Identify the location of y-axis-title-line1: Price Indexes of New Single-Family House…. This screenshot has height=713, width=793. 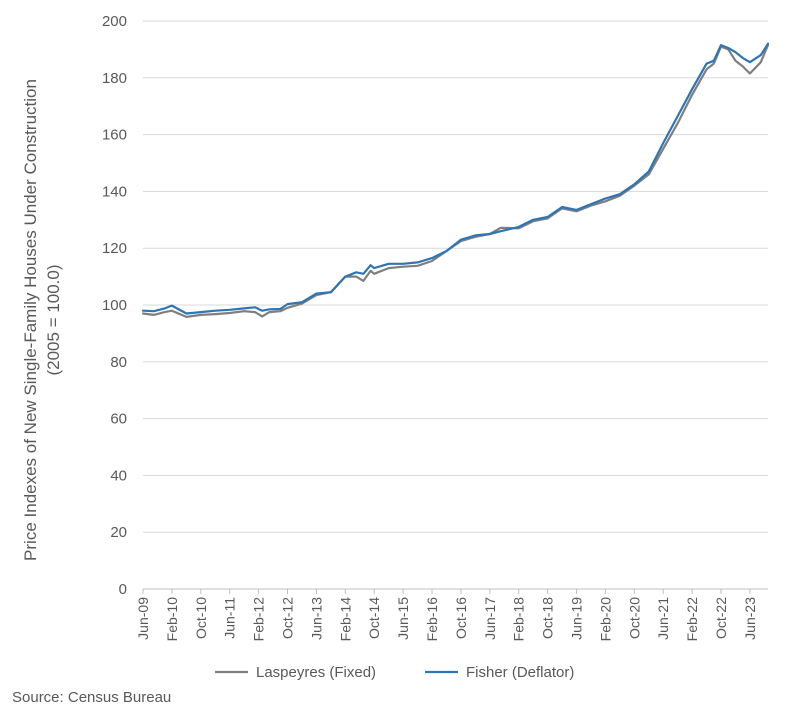
(30, 320).